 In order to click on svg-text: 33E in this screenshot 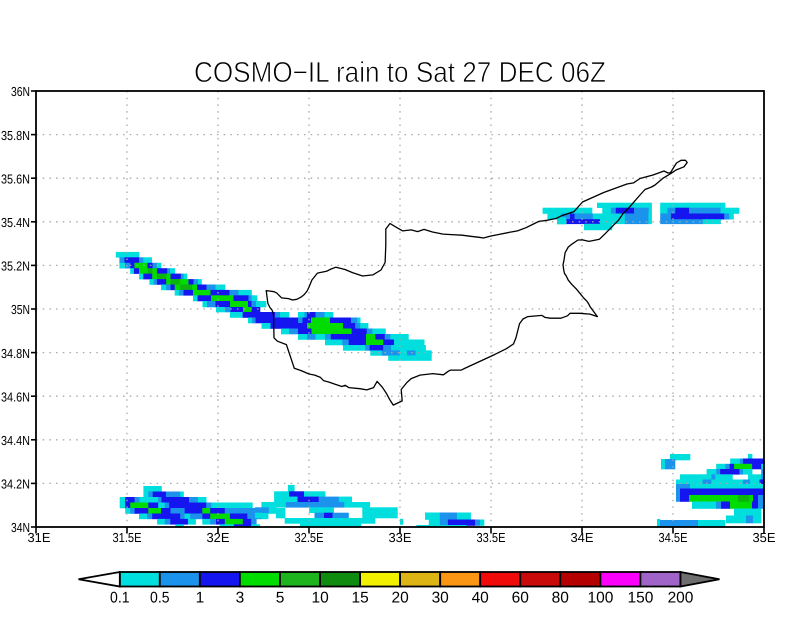, I will do `click(400, 537)`.